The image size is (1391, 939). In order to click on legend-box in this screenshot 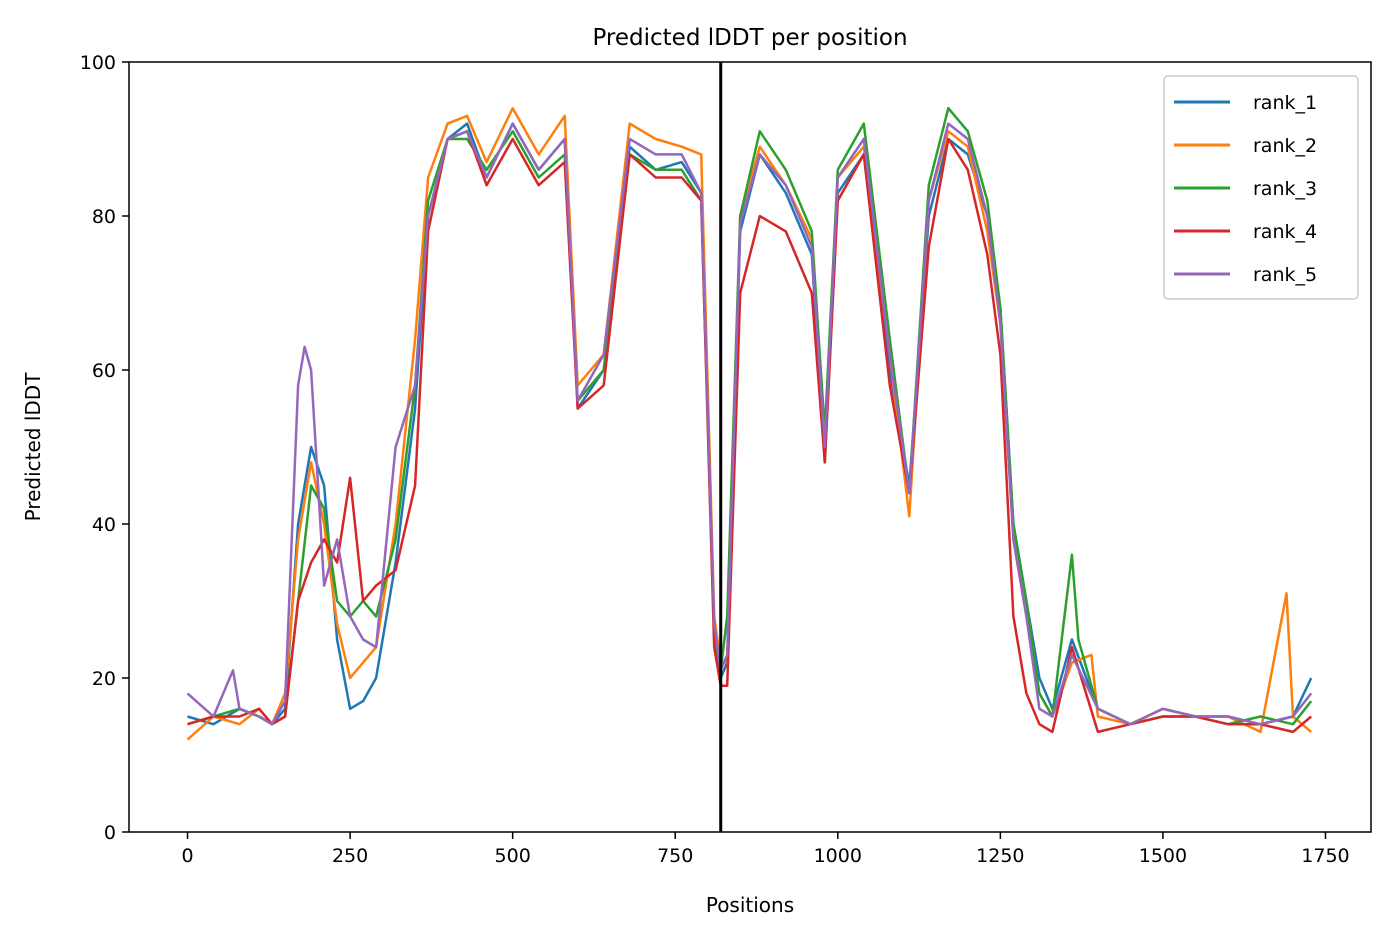, I will do `click(1261, 187)`.